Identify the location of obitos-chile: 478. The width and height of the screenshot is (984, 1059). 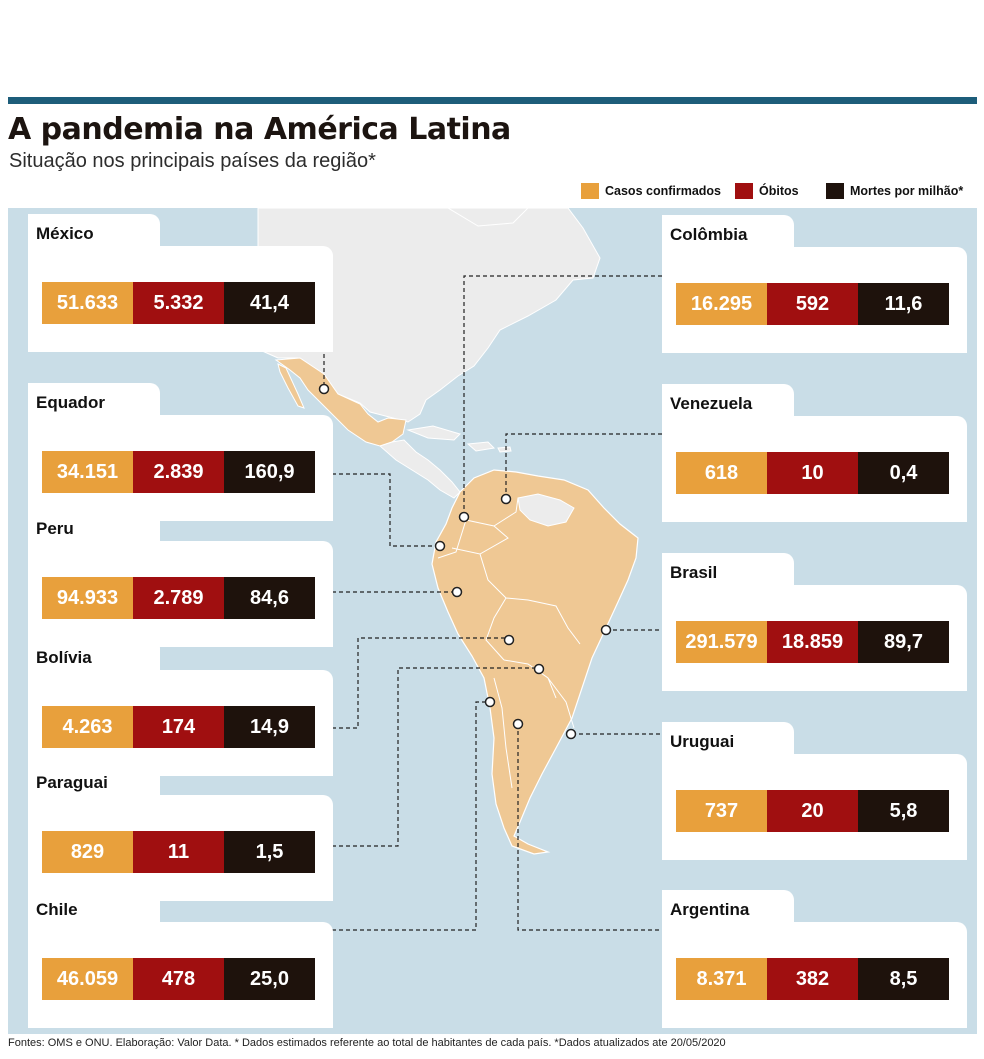
(178, 979).